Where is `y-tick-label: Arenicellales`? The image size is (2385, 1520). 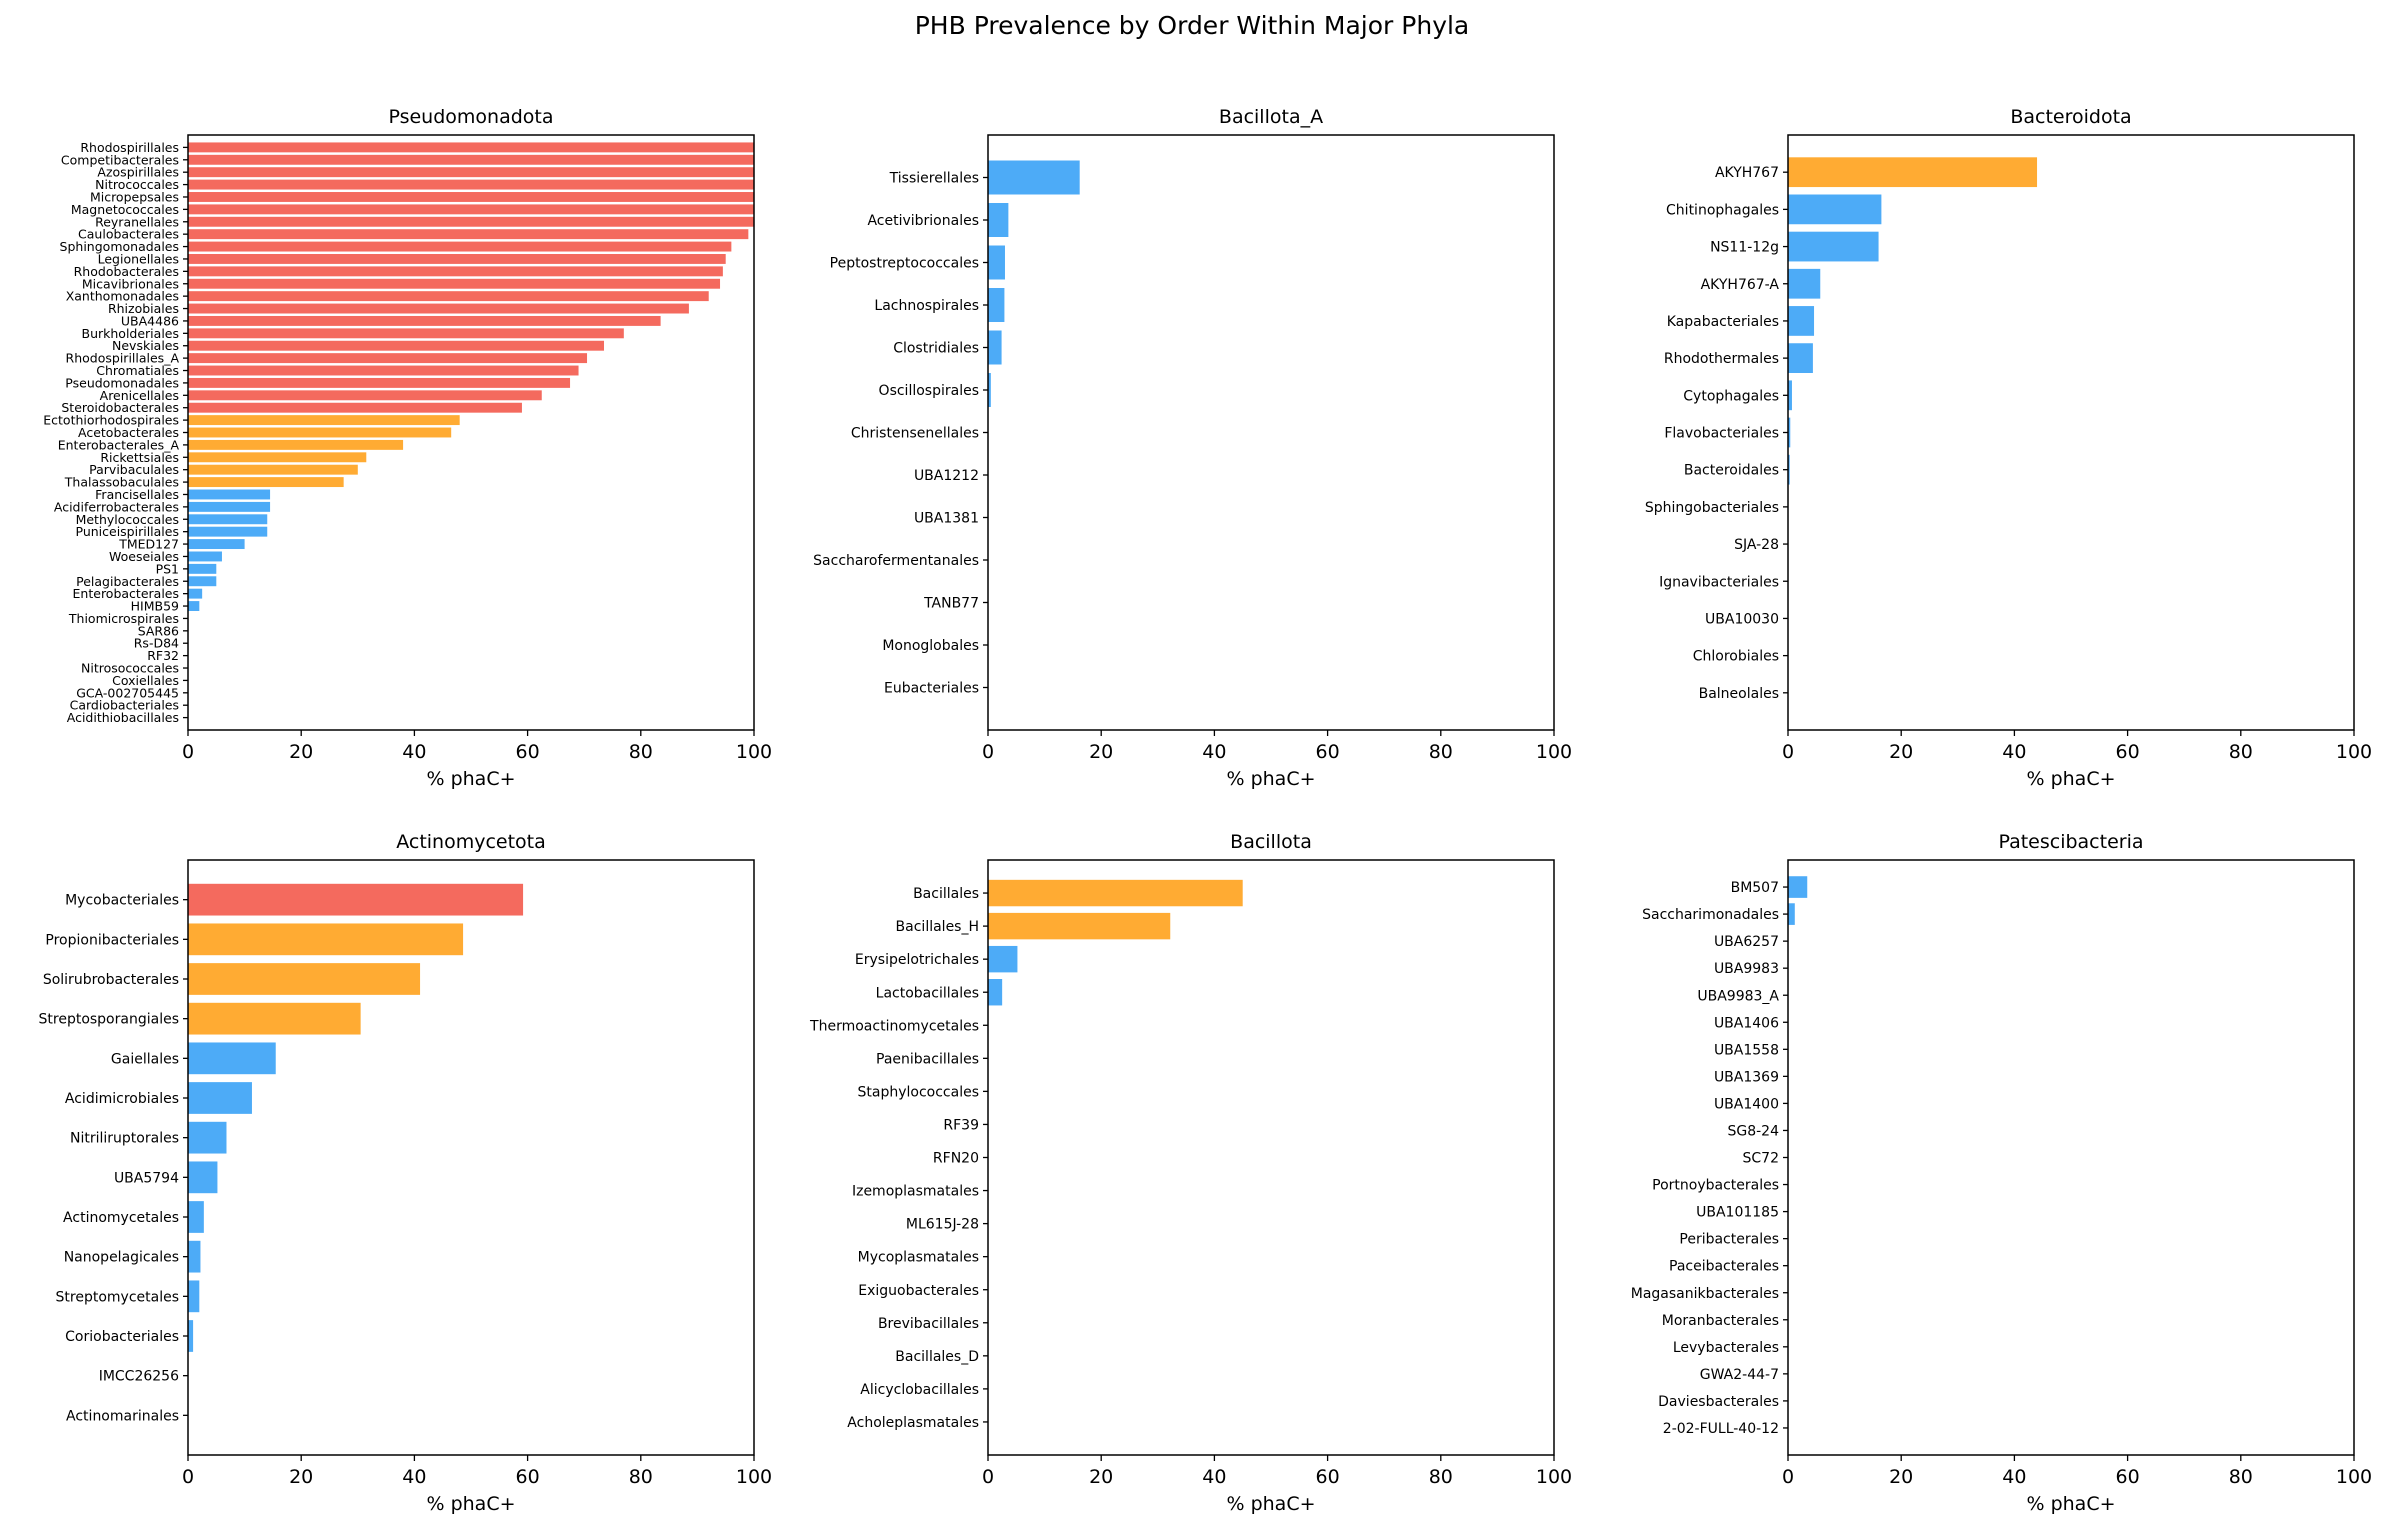
y-tick-label: Arenicellales is located at coordinates (139, 395).